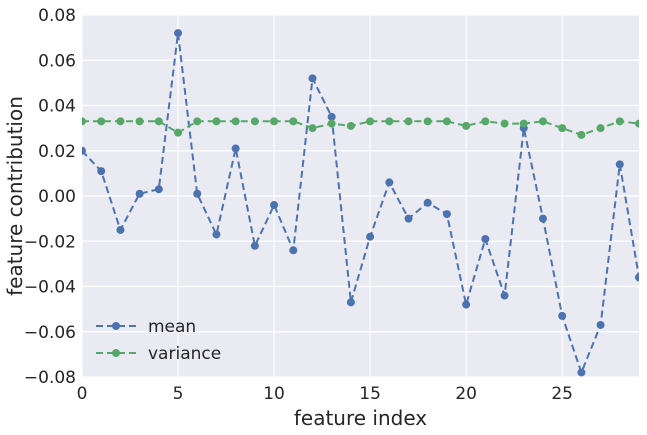 The image size is (647, 435). Describe the element at coordinates (184, 354) in the screenshot. I see `legend-label: variance` at that location.